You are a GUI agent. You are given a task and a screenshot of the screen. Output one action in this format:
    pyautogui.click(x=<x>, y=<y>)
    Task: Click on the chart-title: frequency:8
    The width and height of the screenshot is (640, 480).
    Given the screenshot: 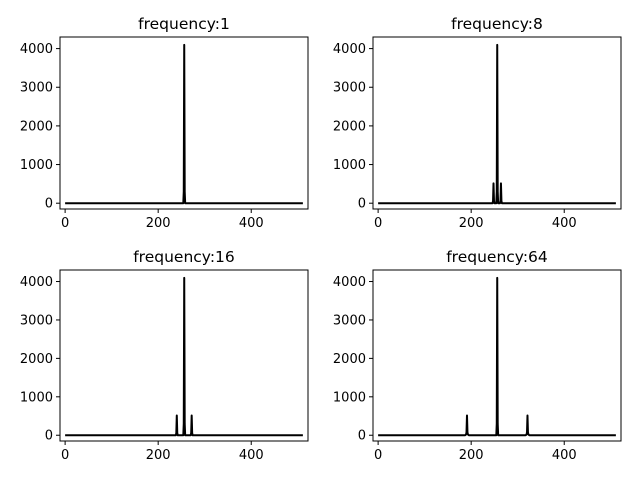 What is the action you would take?
    pyautogui.click(x=497, y=24)
    